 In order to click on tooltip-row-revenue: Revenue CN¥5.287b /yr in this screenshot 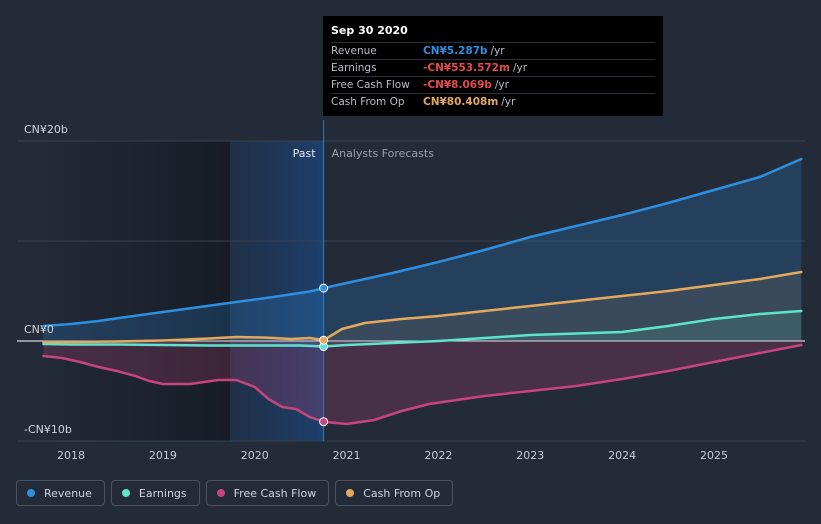, I will do `click(493, 50)`.